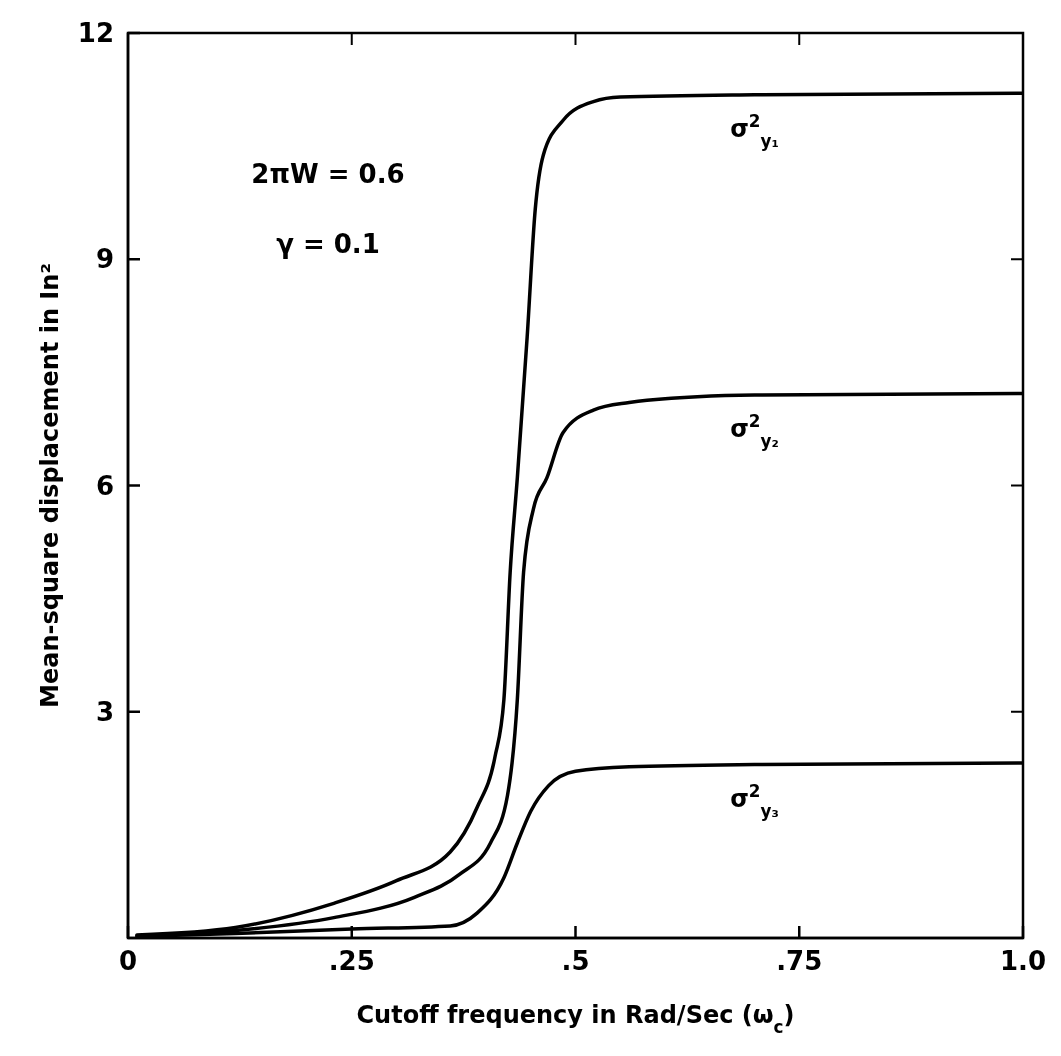 This screenshot has width=1061, height=1056. I want to click on x-tick-label: .75, so click(799, 961).